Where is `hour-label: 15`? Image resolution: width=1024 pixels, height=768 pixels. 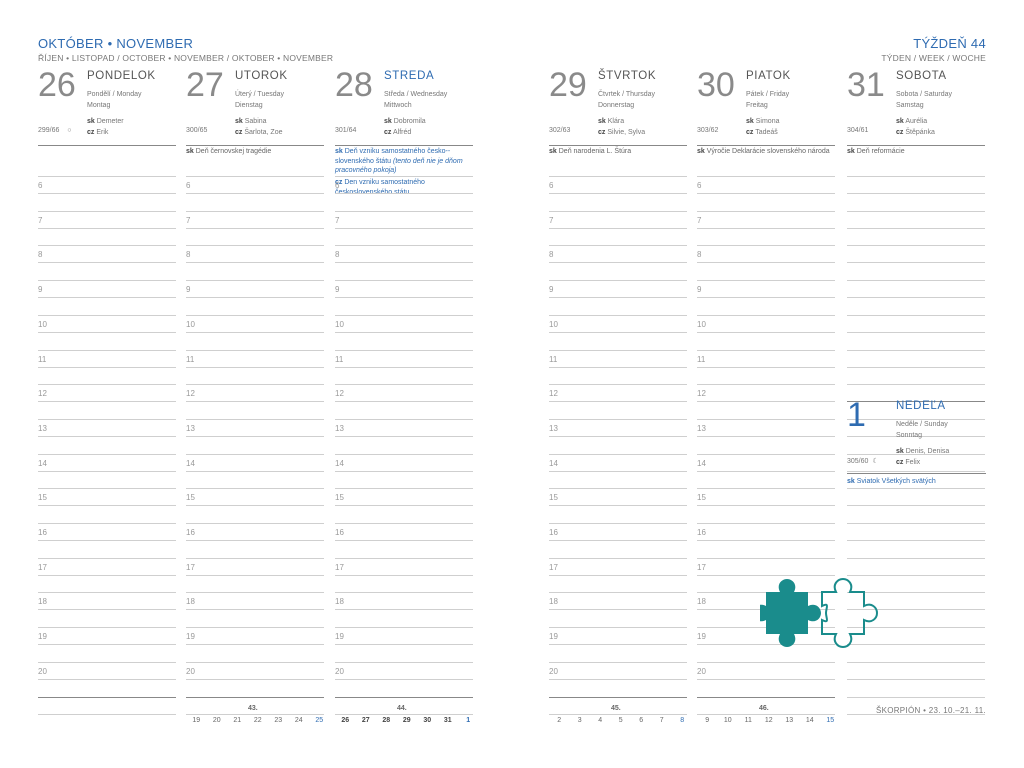 hour-label: 15 is located at coordinates (190, 498).